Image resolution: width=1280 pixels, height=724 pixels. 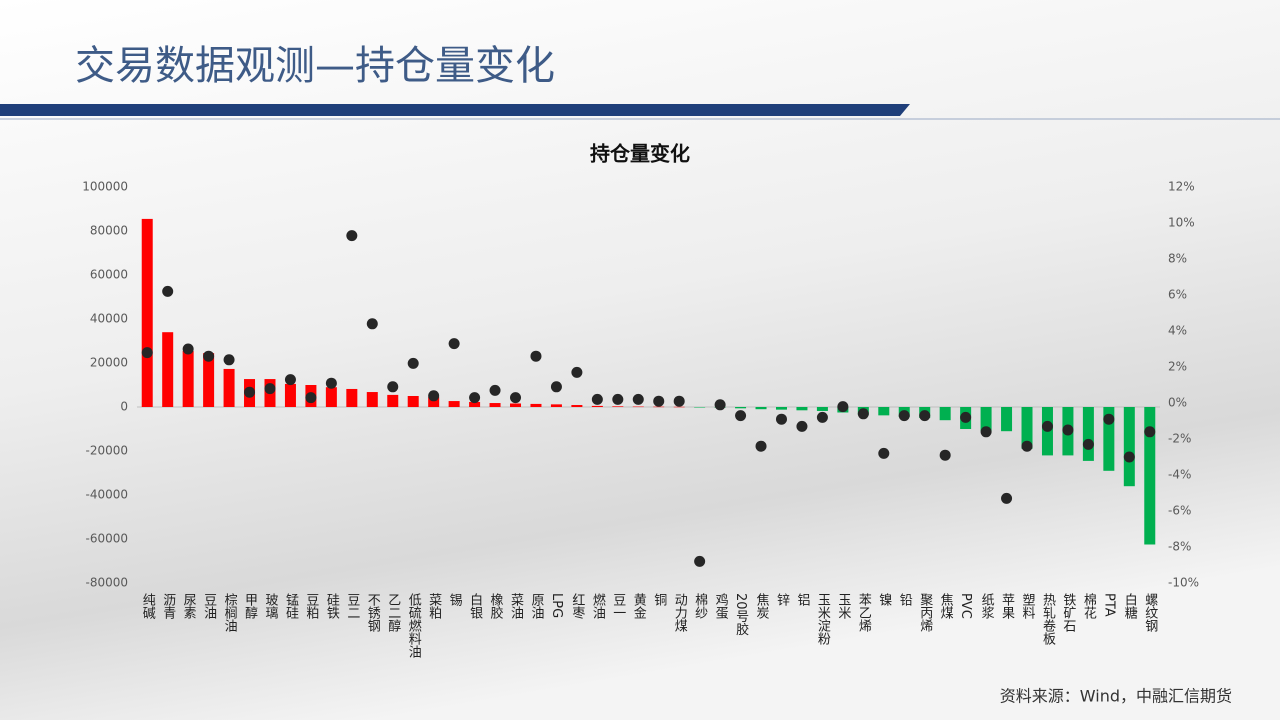 I want to click on y2-tick-label: 8%, so click(x=1177, y=259).